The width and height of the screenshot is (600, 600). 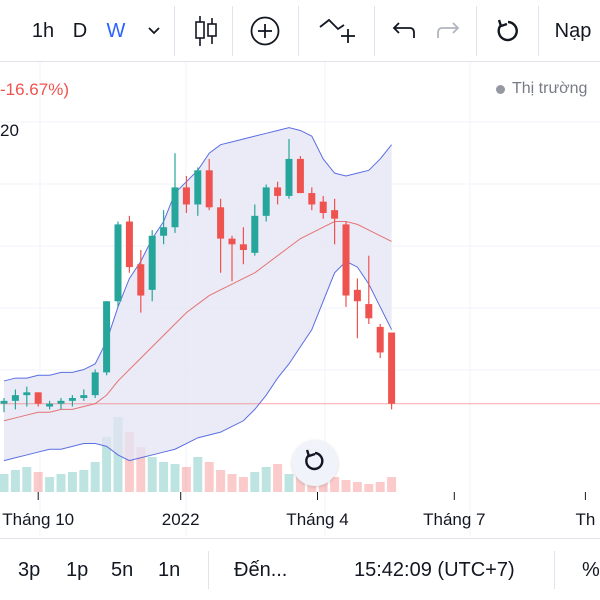 What do you see at coordinates (180, 519) in the screenshot?
I see `time-tick-label: 2022` at bounding box center [180, 519].